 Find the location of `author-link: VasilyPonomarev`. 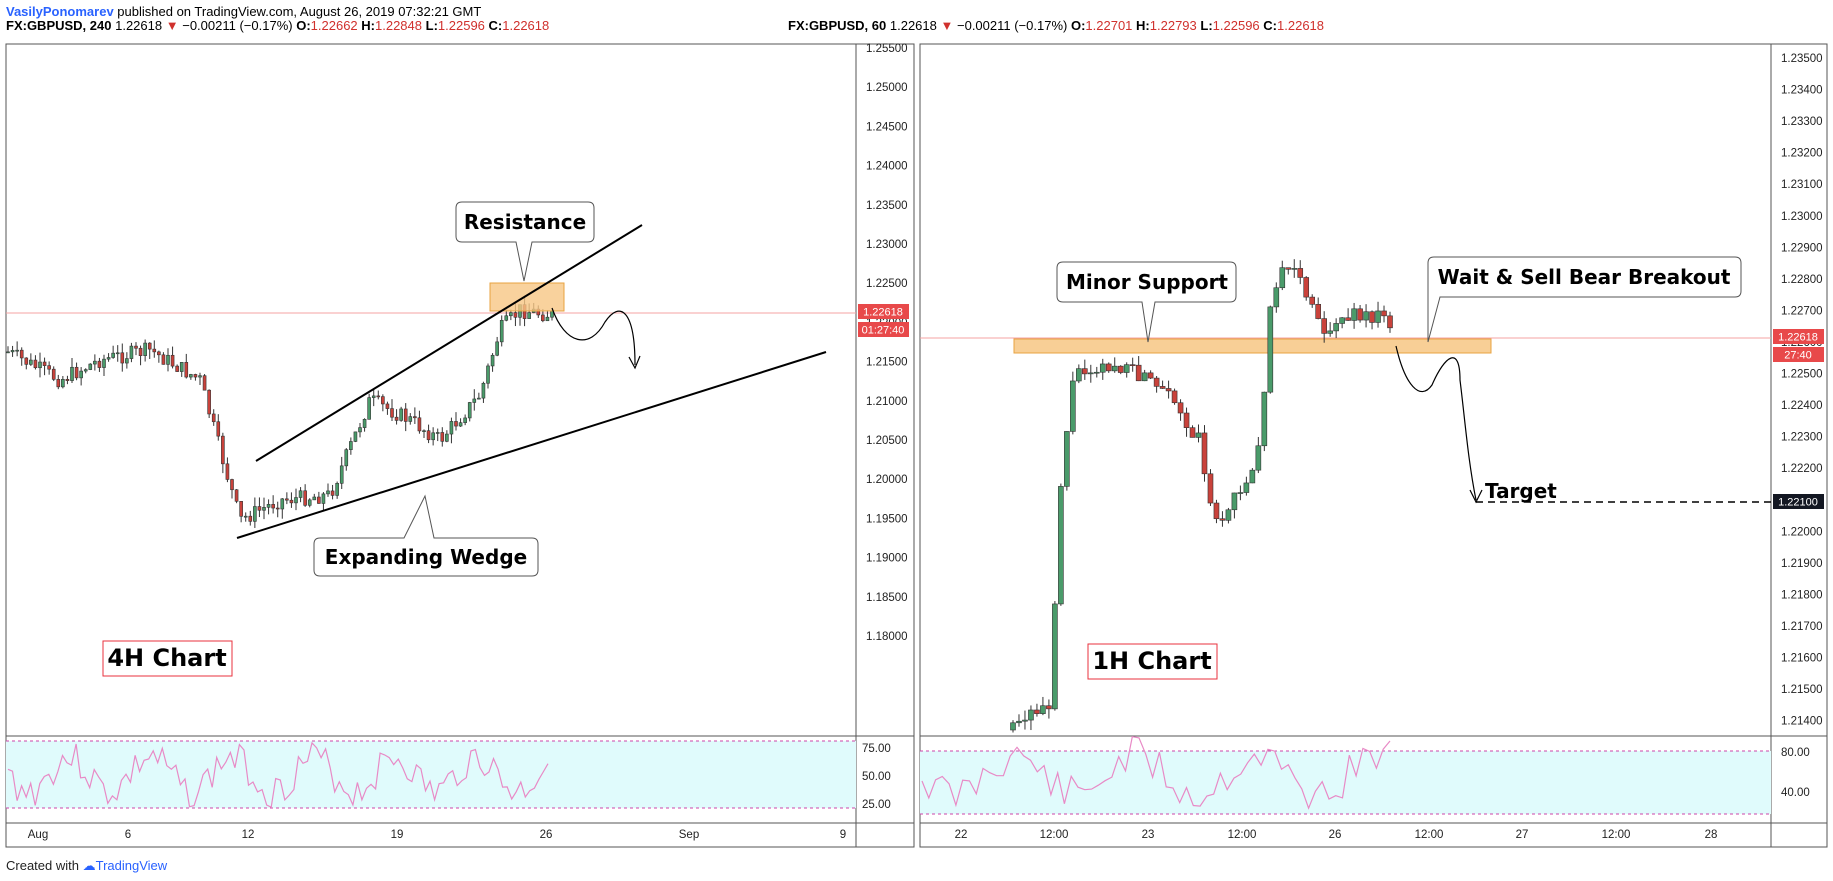

author-link: VasilyPonomarev is located at coordinates (60, 11).